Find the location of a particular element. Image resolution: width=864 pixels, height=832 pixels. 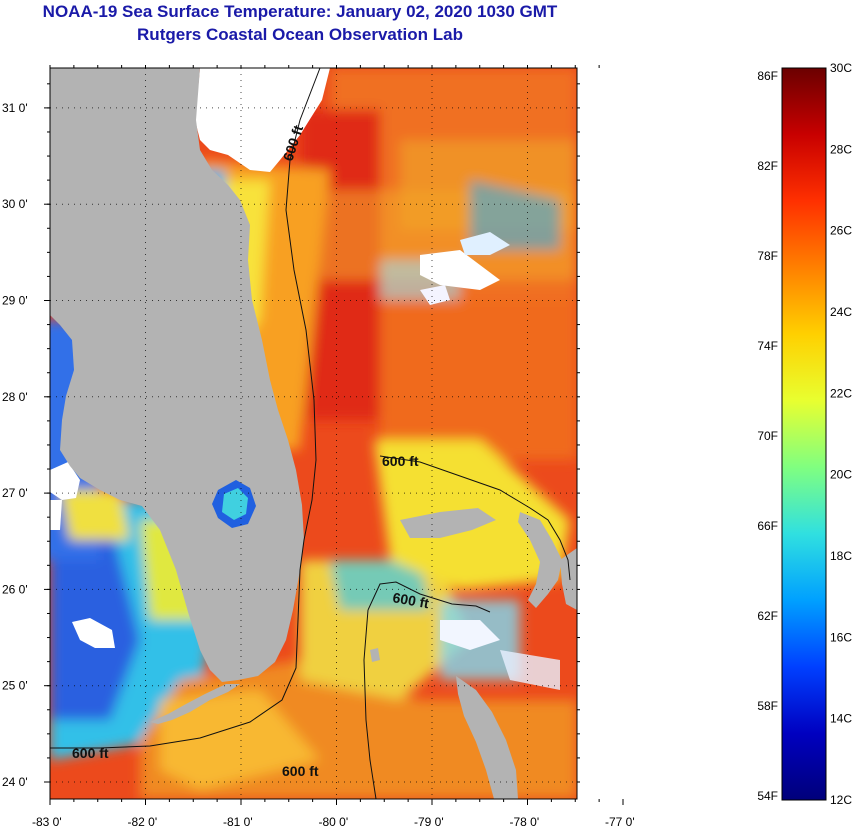

lat-tick-label: 30 0' is located at coordinates (15, 204).